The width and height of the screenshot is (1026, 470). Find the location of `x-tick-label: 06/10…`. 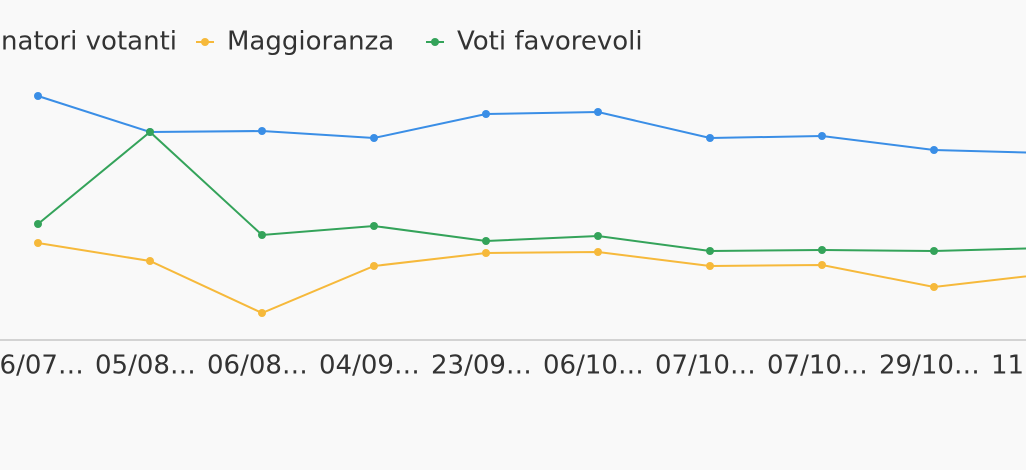

x-tick-label: 06/10… is located at coordinates (593, 366).